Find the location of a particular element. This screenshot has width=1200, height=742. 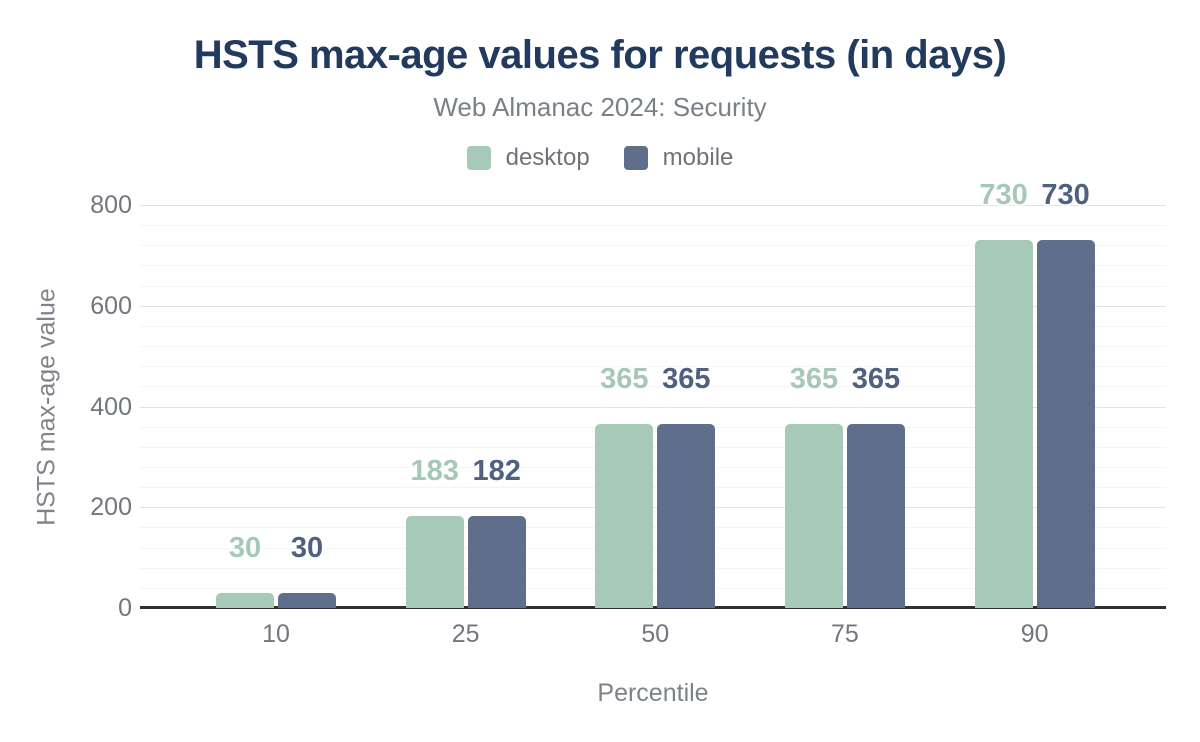

legend-item-mobile: mobile is located at coordinates (678, 158).